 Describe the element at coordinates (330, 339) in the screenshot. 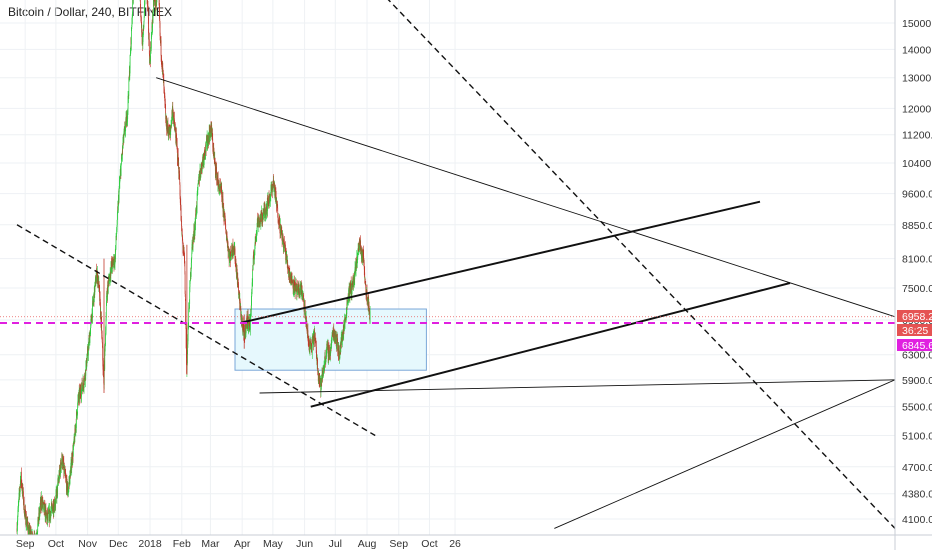

I see `support-zone` at that location.